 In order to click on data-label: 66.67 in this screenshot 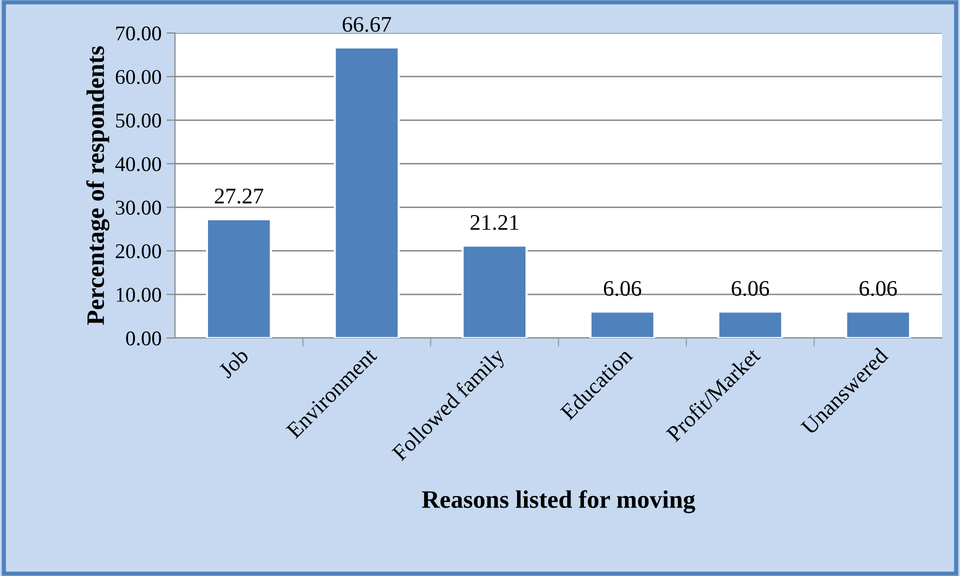, I will do `click(367, 24)`.